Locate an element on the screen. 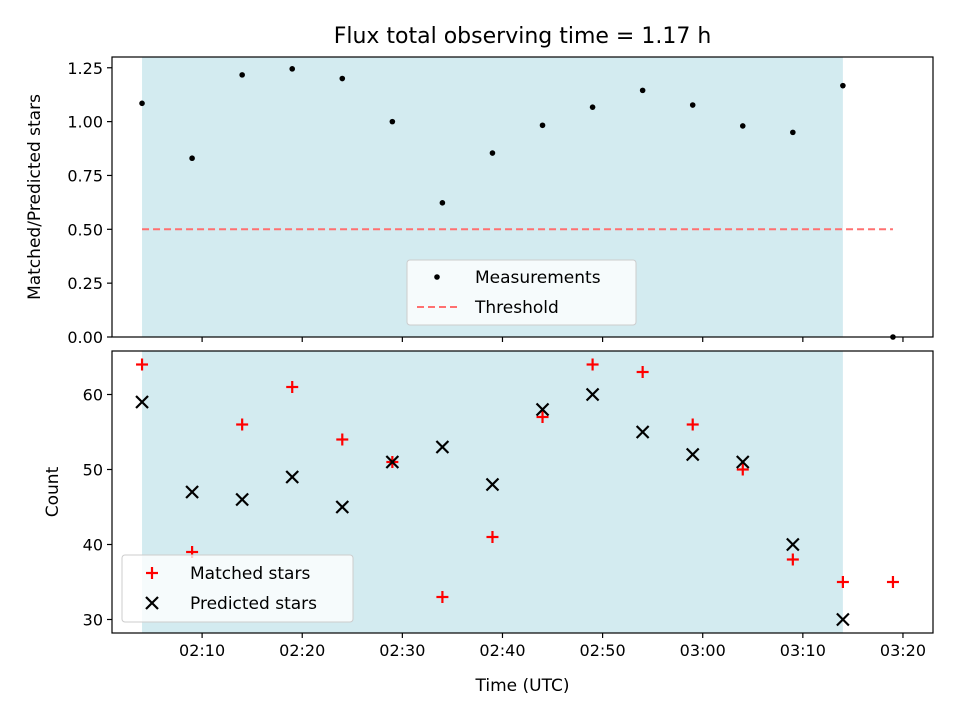 This screenshot has height=720, width=960. top-legend-box is located at coordinates (521, 292).